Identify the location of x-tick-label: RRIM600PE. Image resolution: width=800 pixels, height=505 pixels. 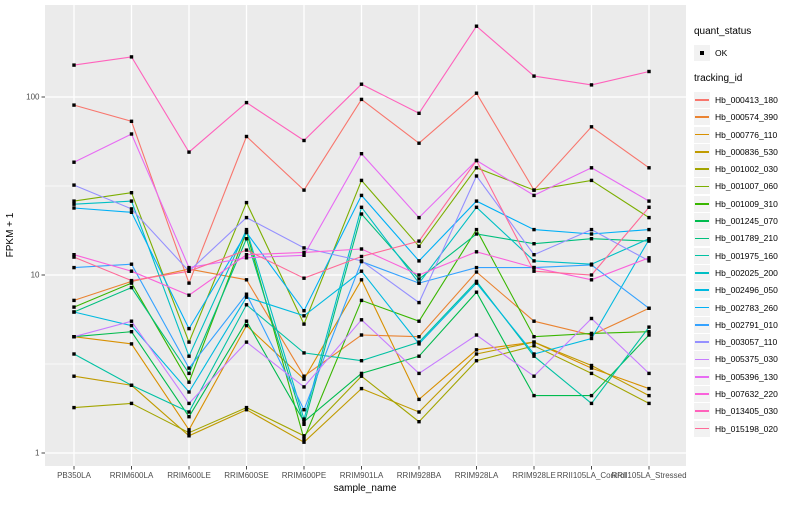
(304, 475).